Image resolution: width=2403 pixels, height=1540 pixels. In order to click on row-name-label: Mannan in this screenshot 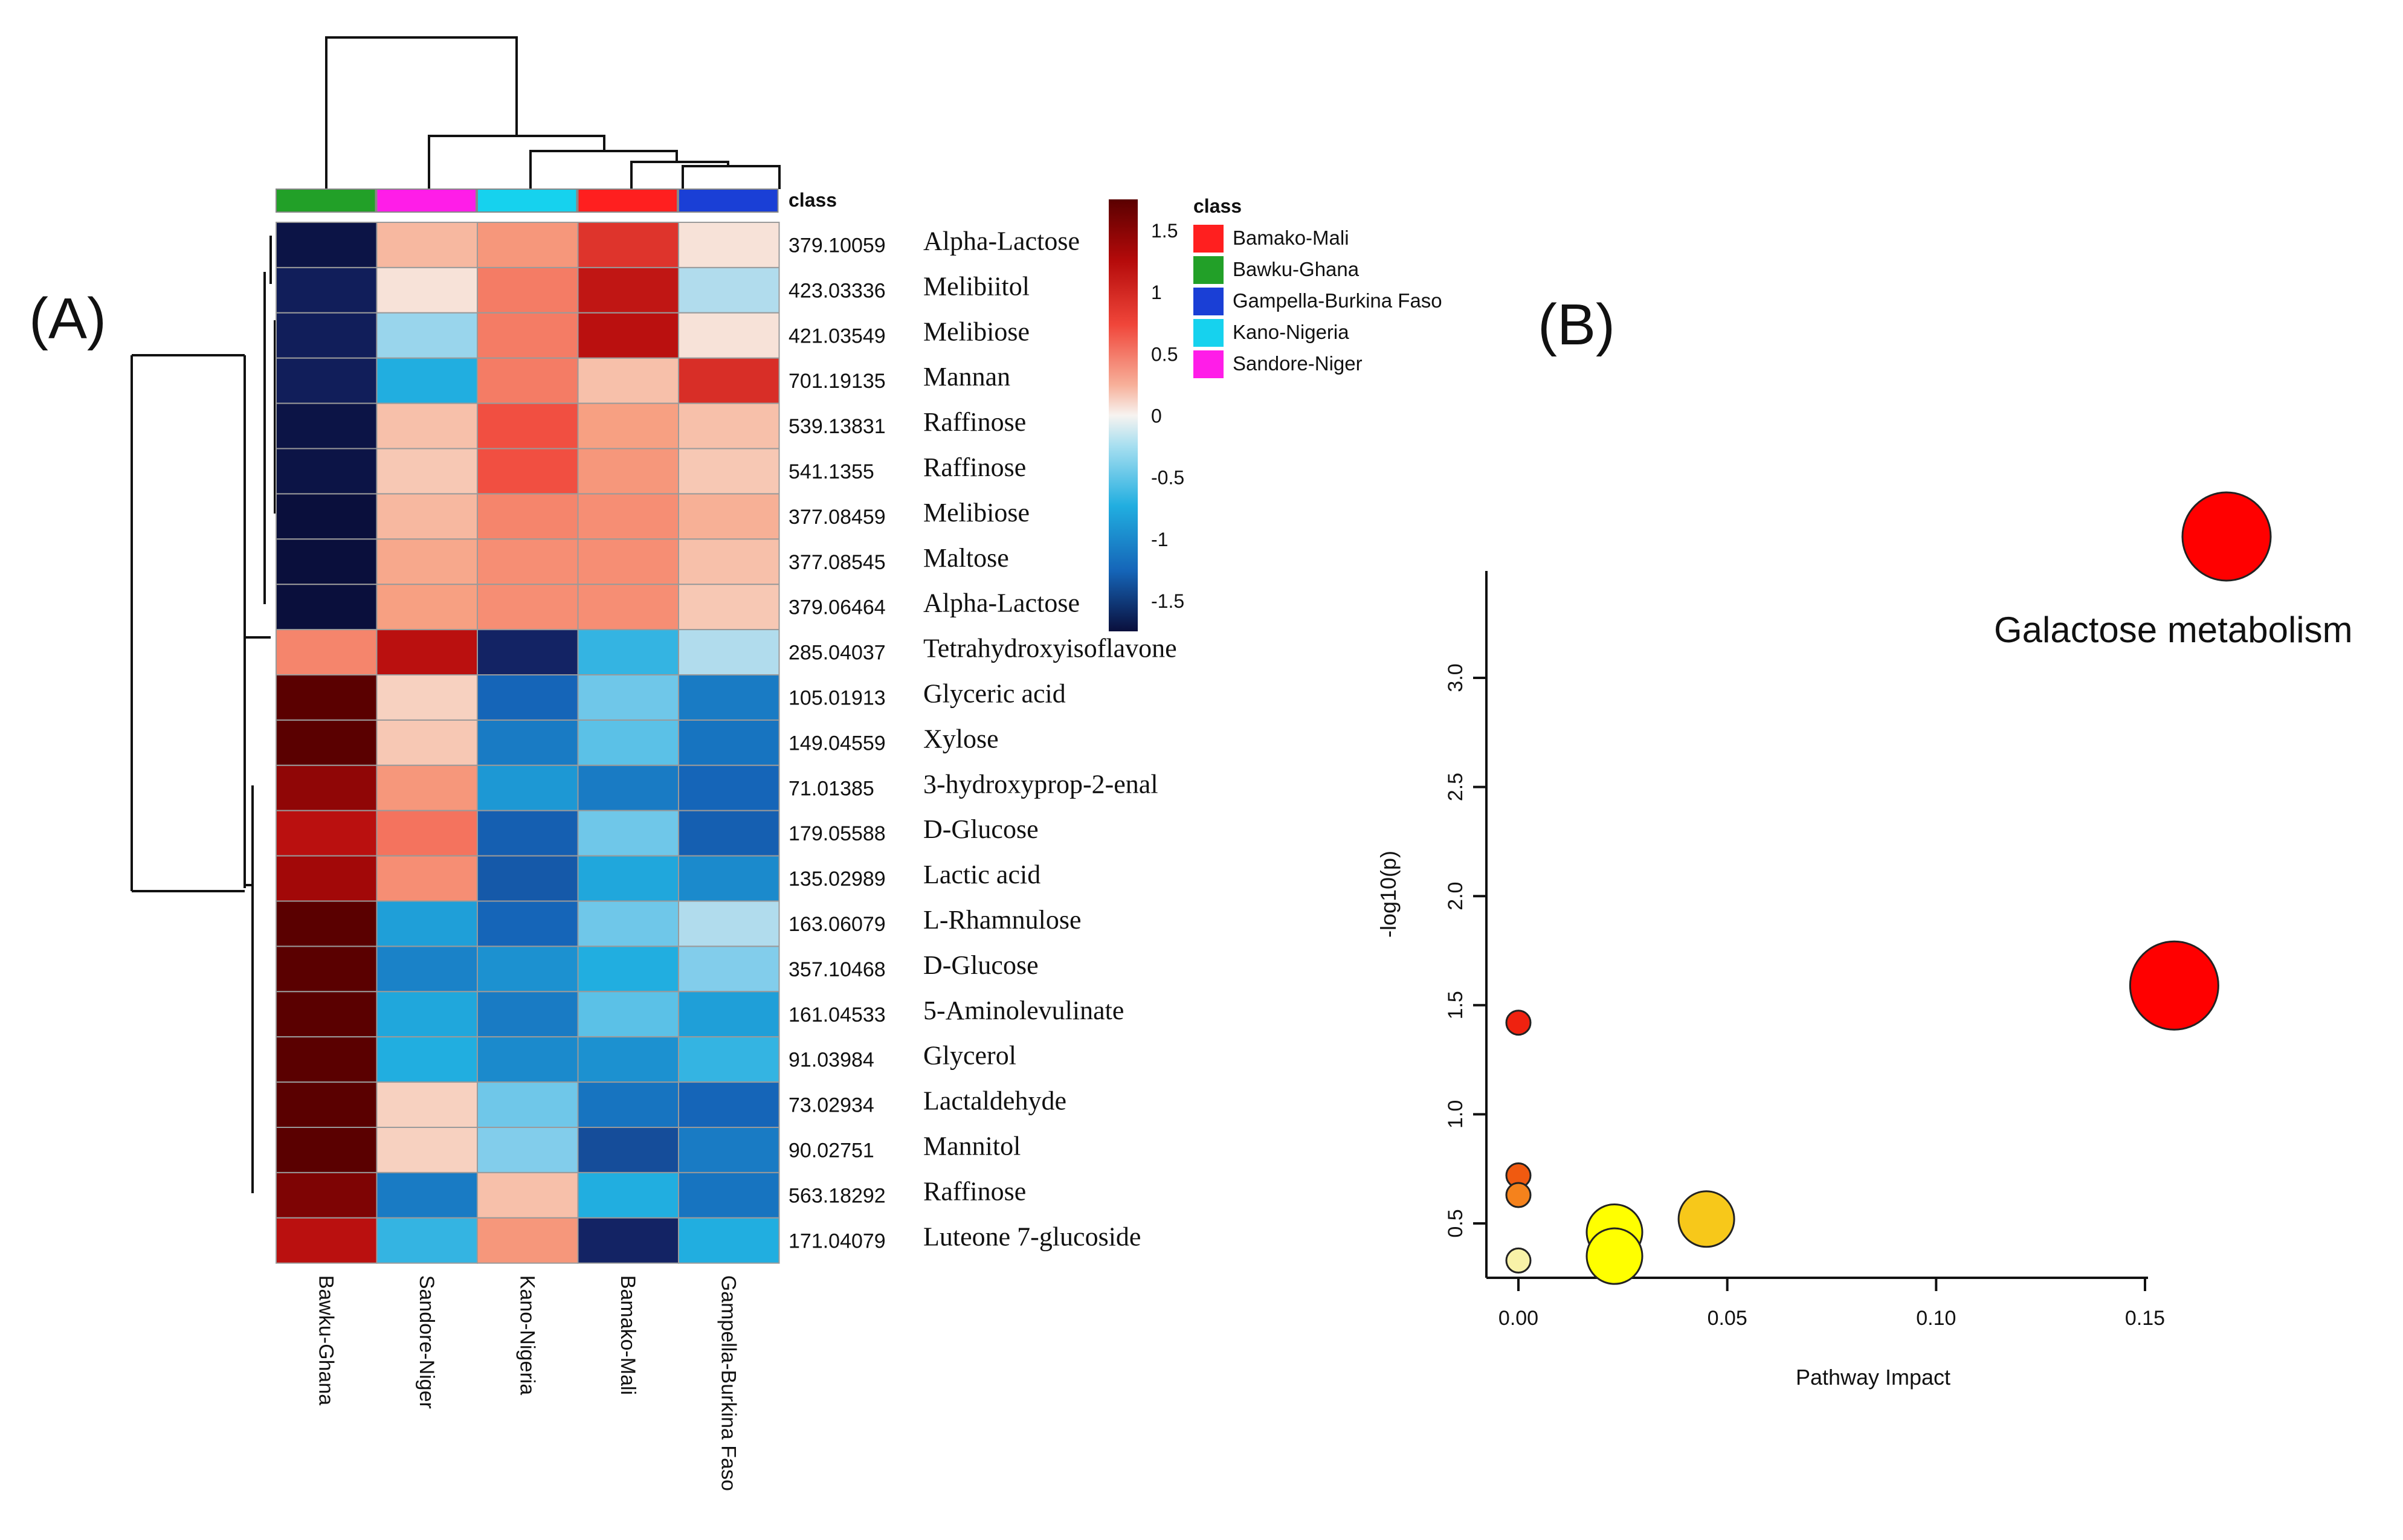, I will do `click(966, 376)`.